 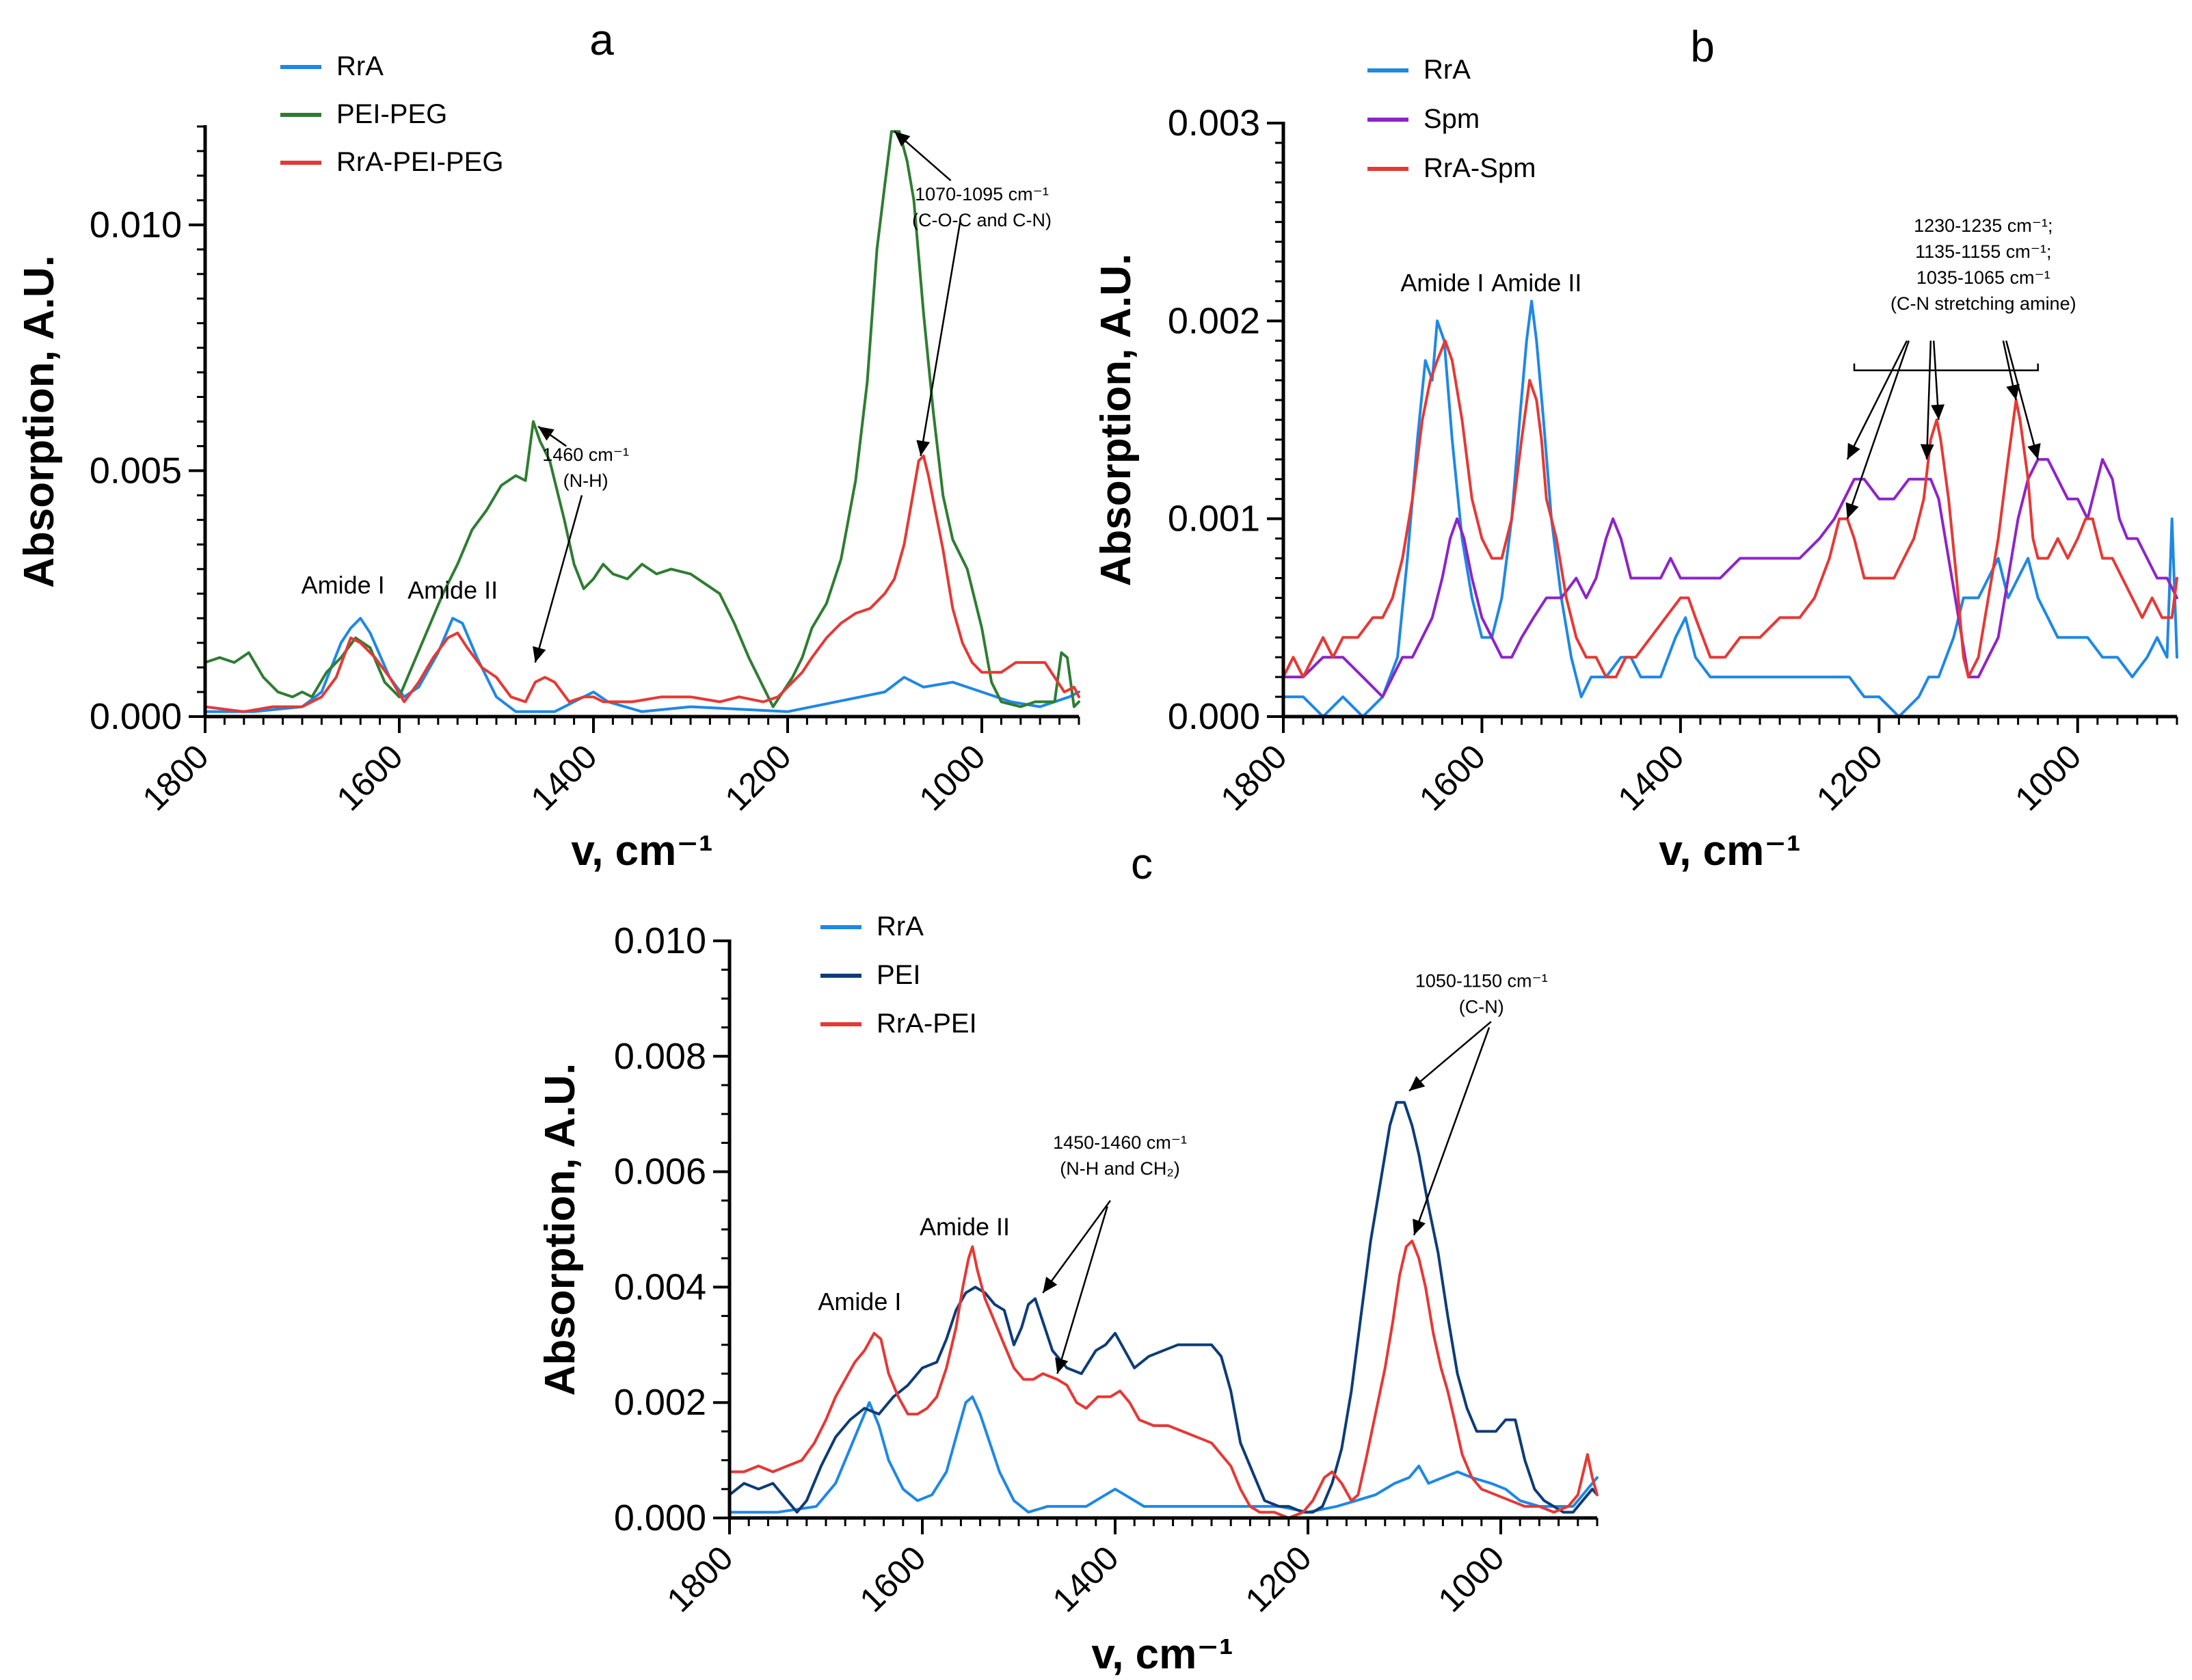 I want to click on annotation-text: 1050-1150 cm⁻¹, so click(x=1481, y=981).